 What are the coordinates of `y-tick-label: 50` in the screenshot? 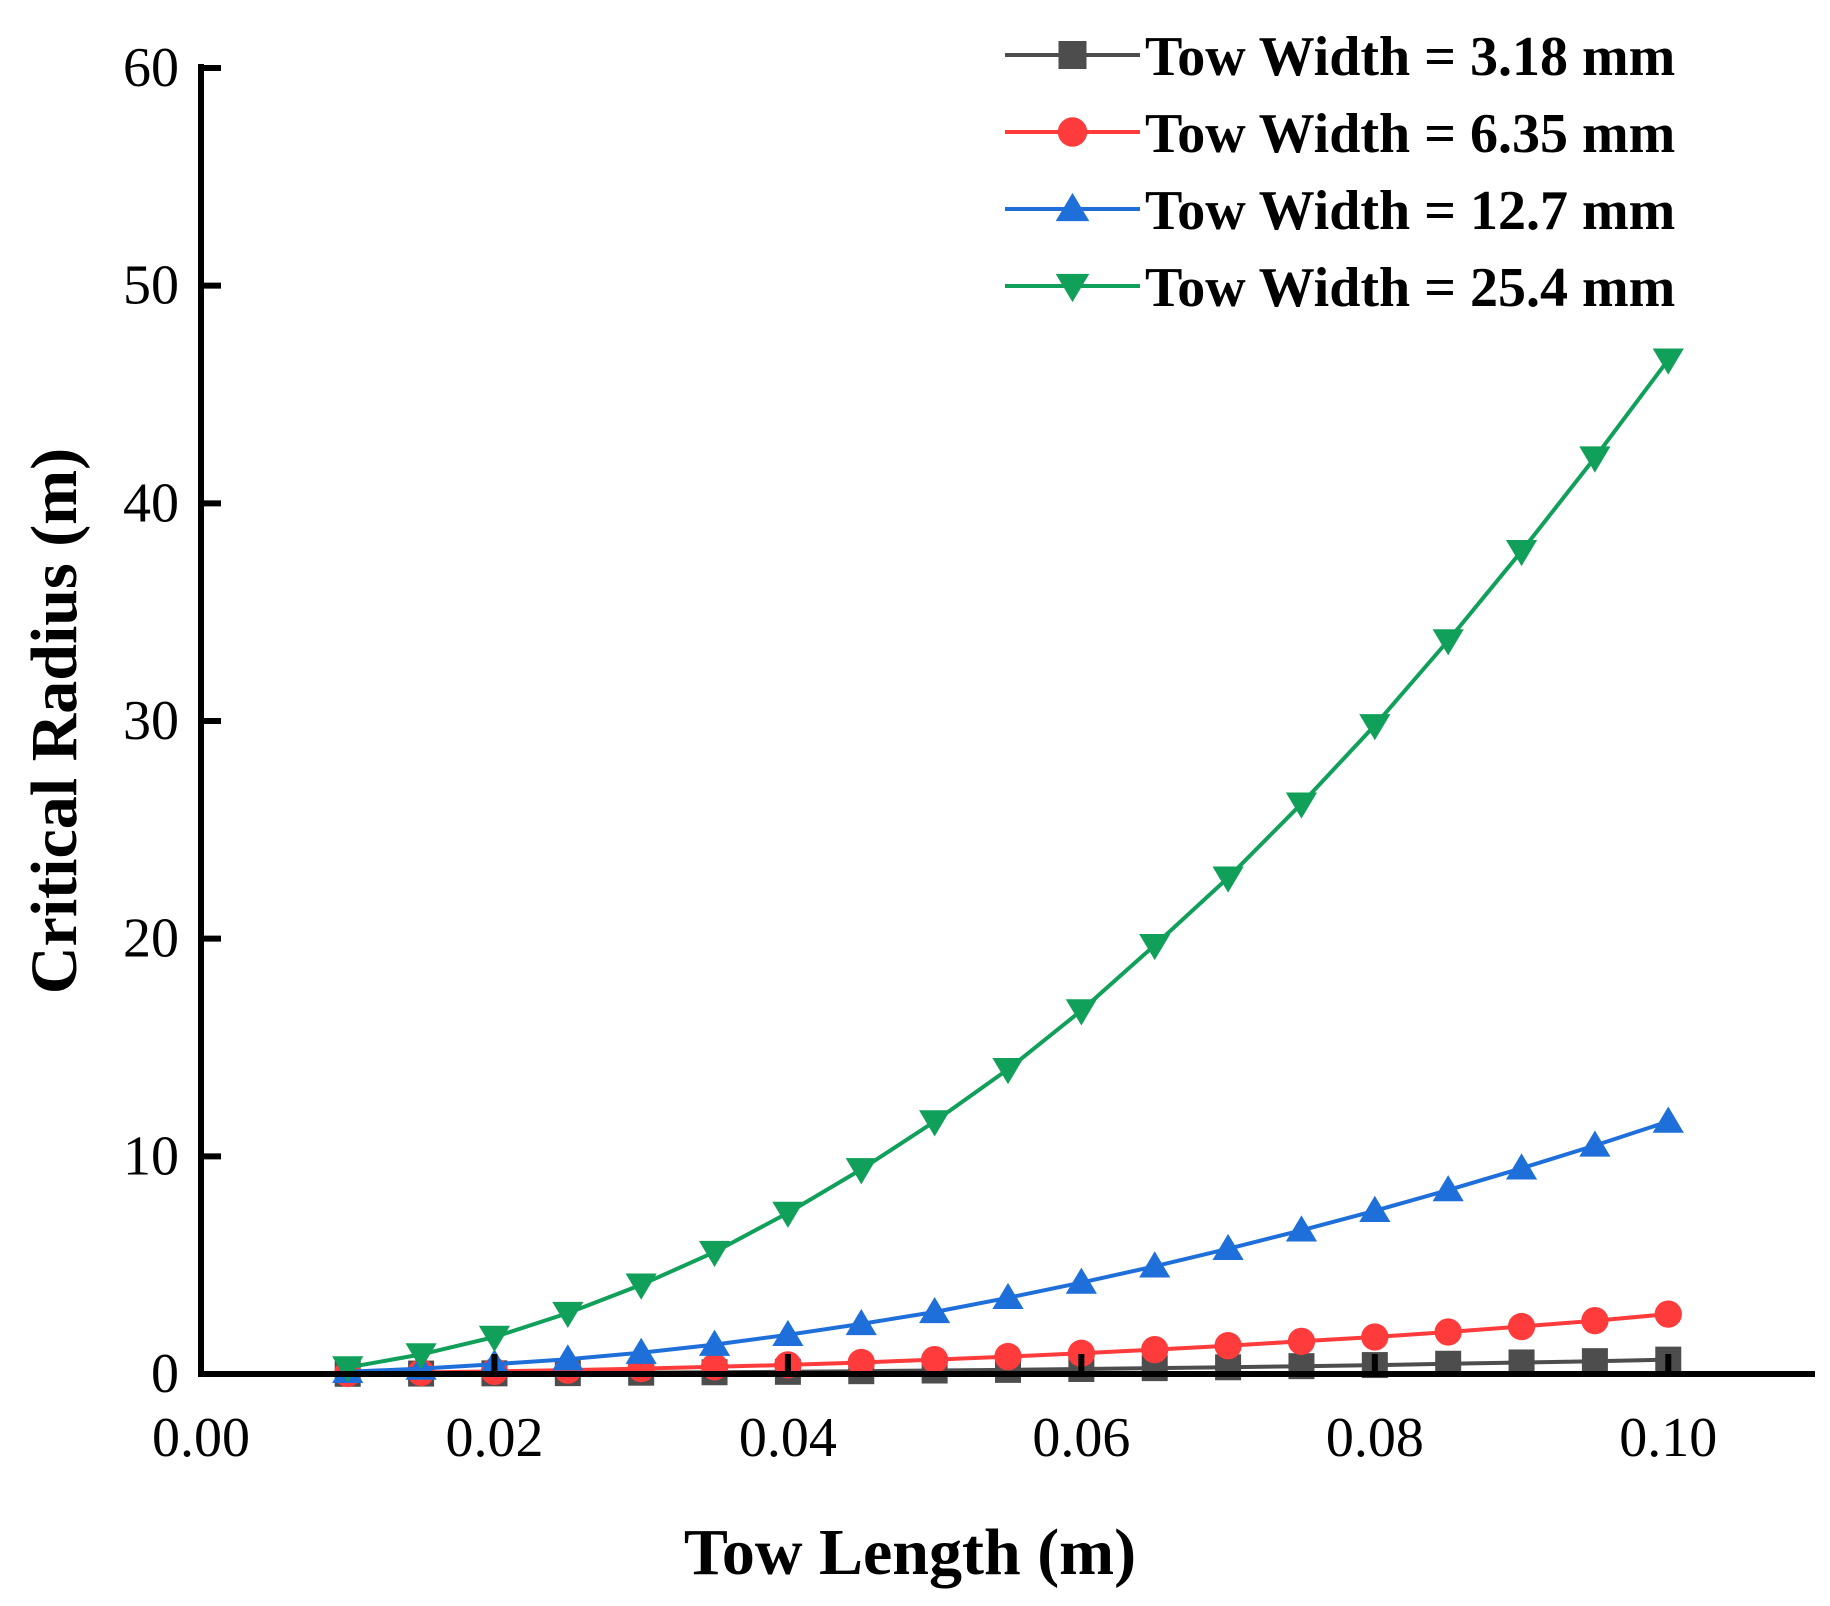 It's located at (151, 286).